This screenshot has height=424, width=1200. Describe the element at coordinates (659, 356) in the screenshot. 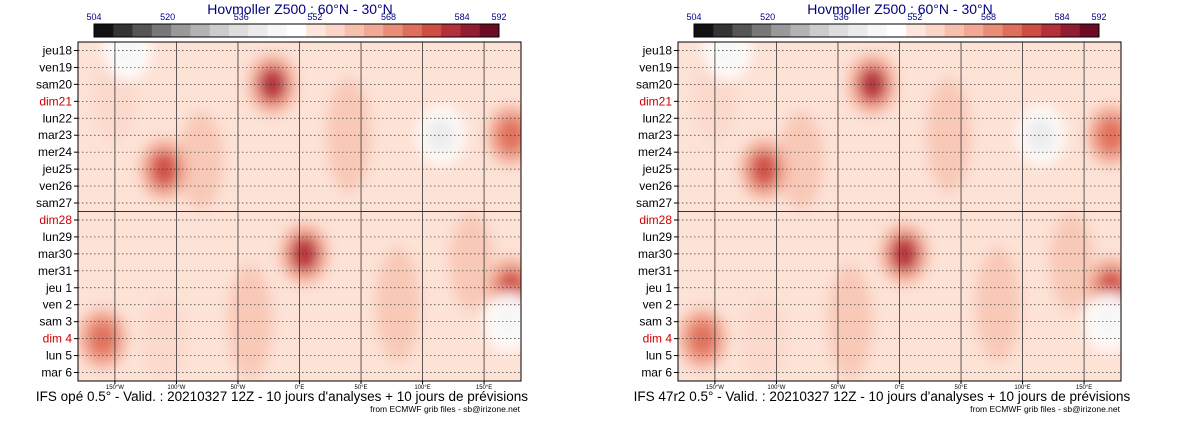

I see `y-tick-label: lun 5` at that location.